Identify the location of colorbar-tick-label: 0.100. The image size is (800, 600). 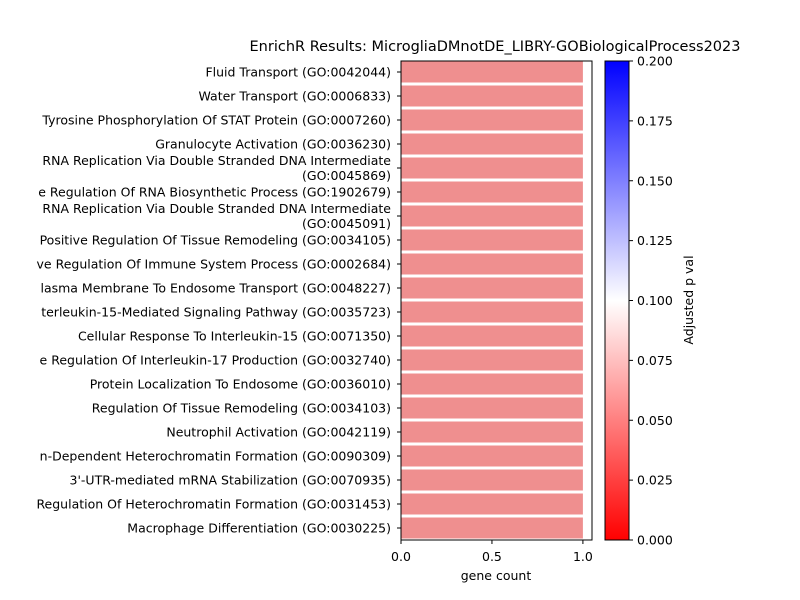
(655, 300).